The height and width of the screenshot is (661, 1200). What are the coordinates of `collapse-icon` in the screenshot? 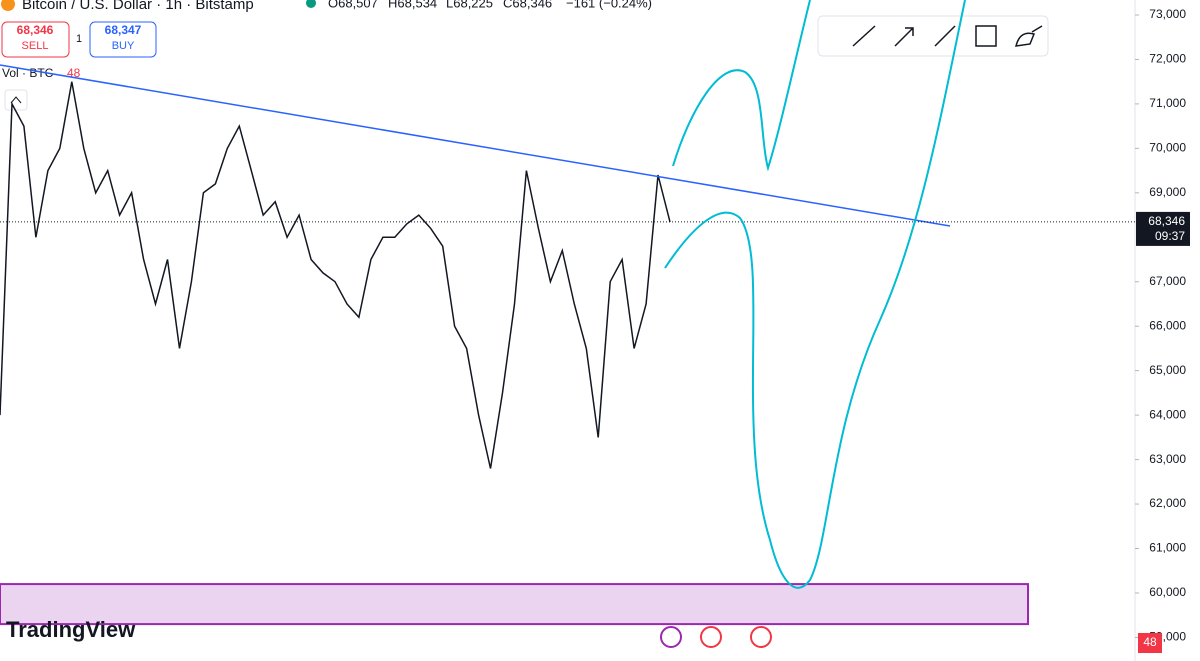 It's located at (16, 100).